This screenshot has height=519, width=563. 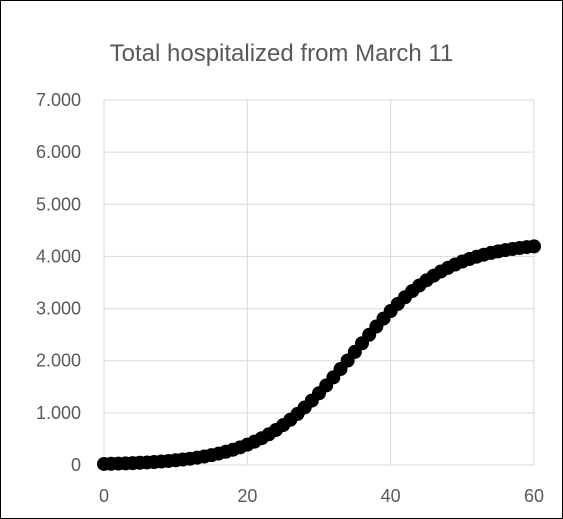 What do you see at coordinates (58, 100) in the screenshot?
I see `y-tick-label: 7.000` at bounding box center [58, 100].